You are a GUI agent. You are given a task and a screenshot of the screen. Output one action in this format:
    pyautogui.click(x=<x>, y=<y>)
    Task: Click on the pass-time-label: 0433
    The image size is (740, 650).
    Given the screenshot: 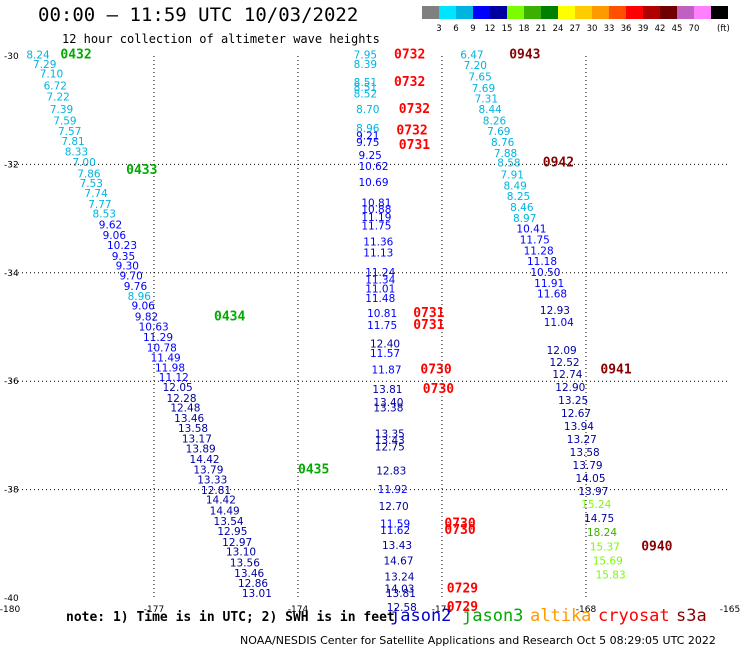 What is the action you would take?
    pyautogui.click(x=141, y=170)
    